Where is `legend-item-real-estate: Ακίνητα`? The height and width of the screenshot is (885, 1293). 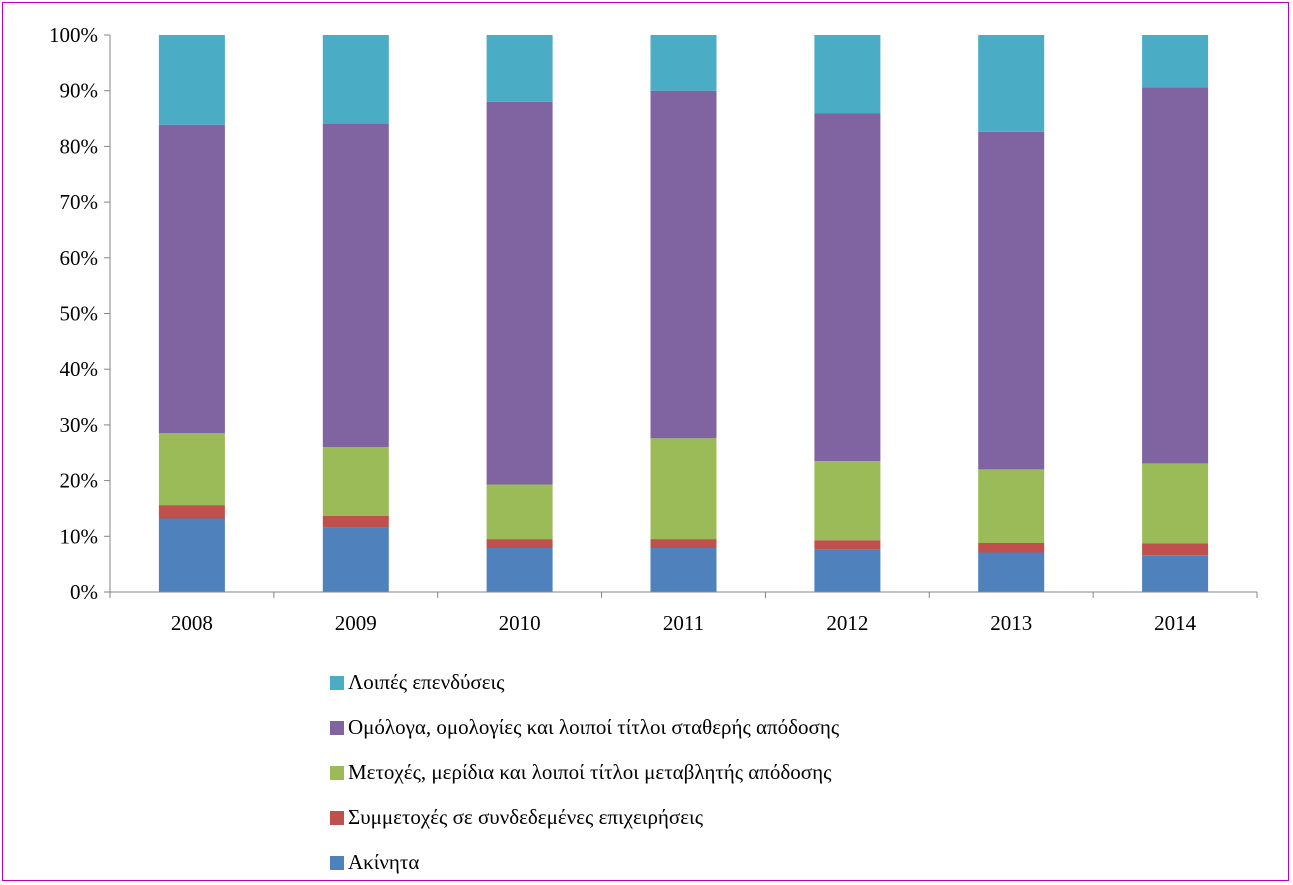 legend-item-real-estate: Ακίνητα is located at coordinates (584, 862).